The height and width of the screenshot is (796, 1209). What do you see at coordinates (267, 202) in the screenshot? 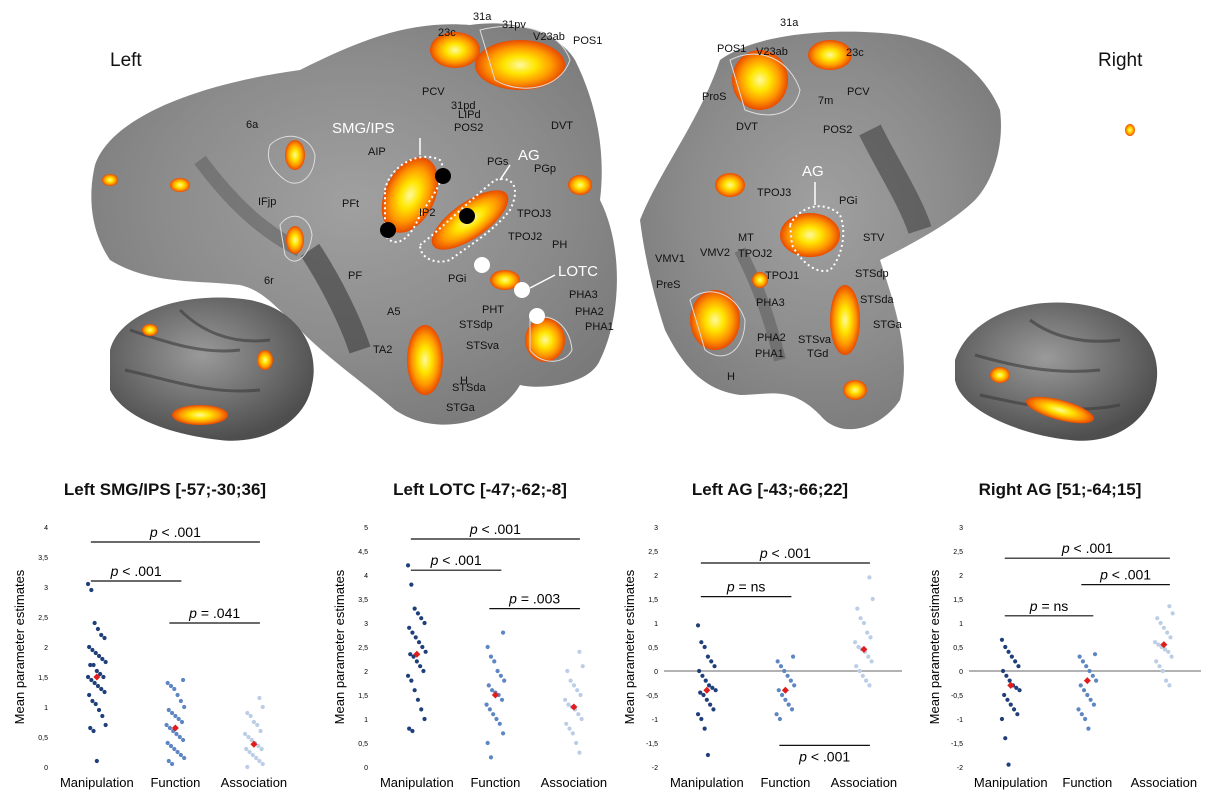
I see `left-region-label: IFjp` at bounding box center [267, 202].